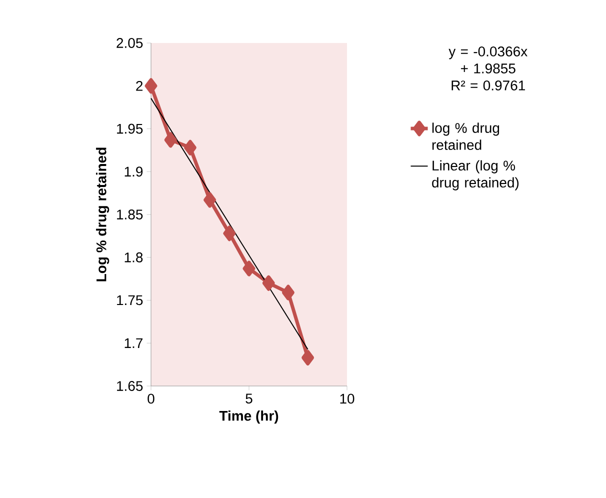  What do you see at coordinates (130, 300) in the screenshot?
I see `y-tick-label: 1.75` at bounding box center [130, 300].